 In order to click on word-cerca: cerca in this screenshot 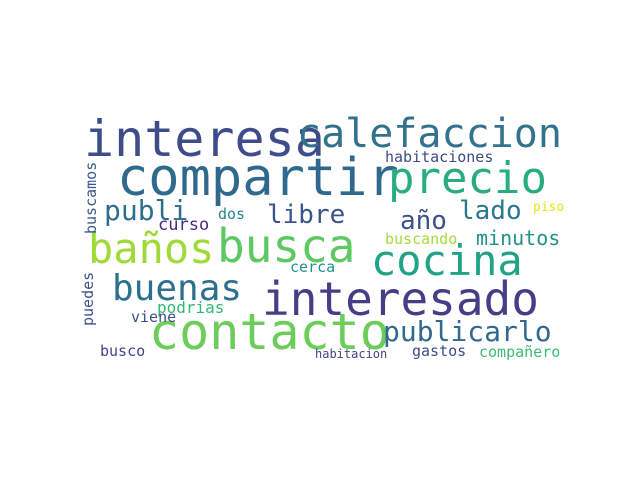, I will do `click(313, 267)`.